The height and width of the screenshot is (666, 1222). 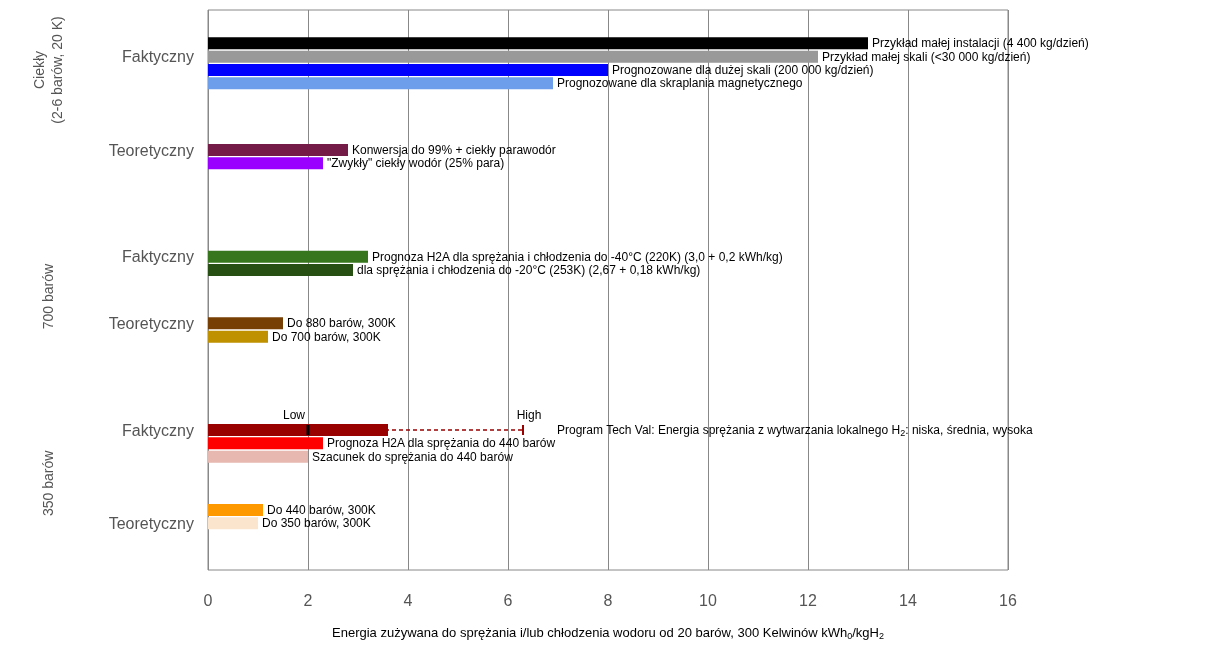 What do you see at coordinates (529, 270) in the screenshot?
I see `series-label: dla sprężania i chłodzenia do -20°C (253K) (2,67 + 0,18 kWh/kg)` at bounding box center [529, 270].